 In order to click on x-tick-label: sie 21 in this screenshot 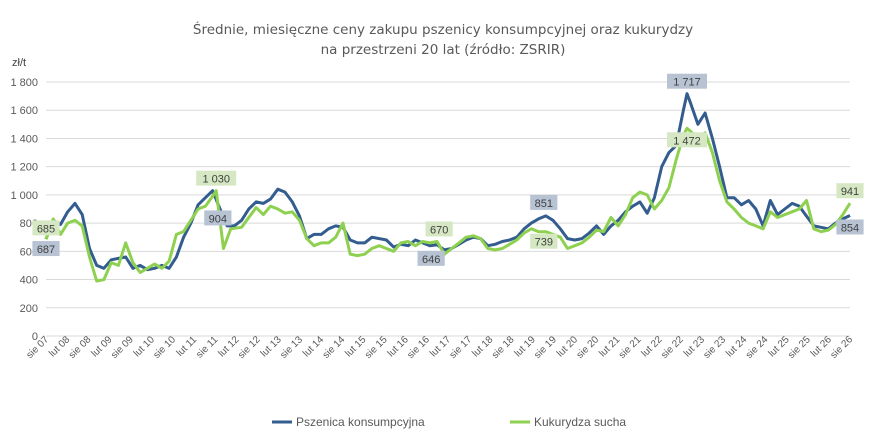, I will do `click(630, 347)`.